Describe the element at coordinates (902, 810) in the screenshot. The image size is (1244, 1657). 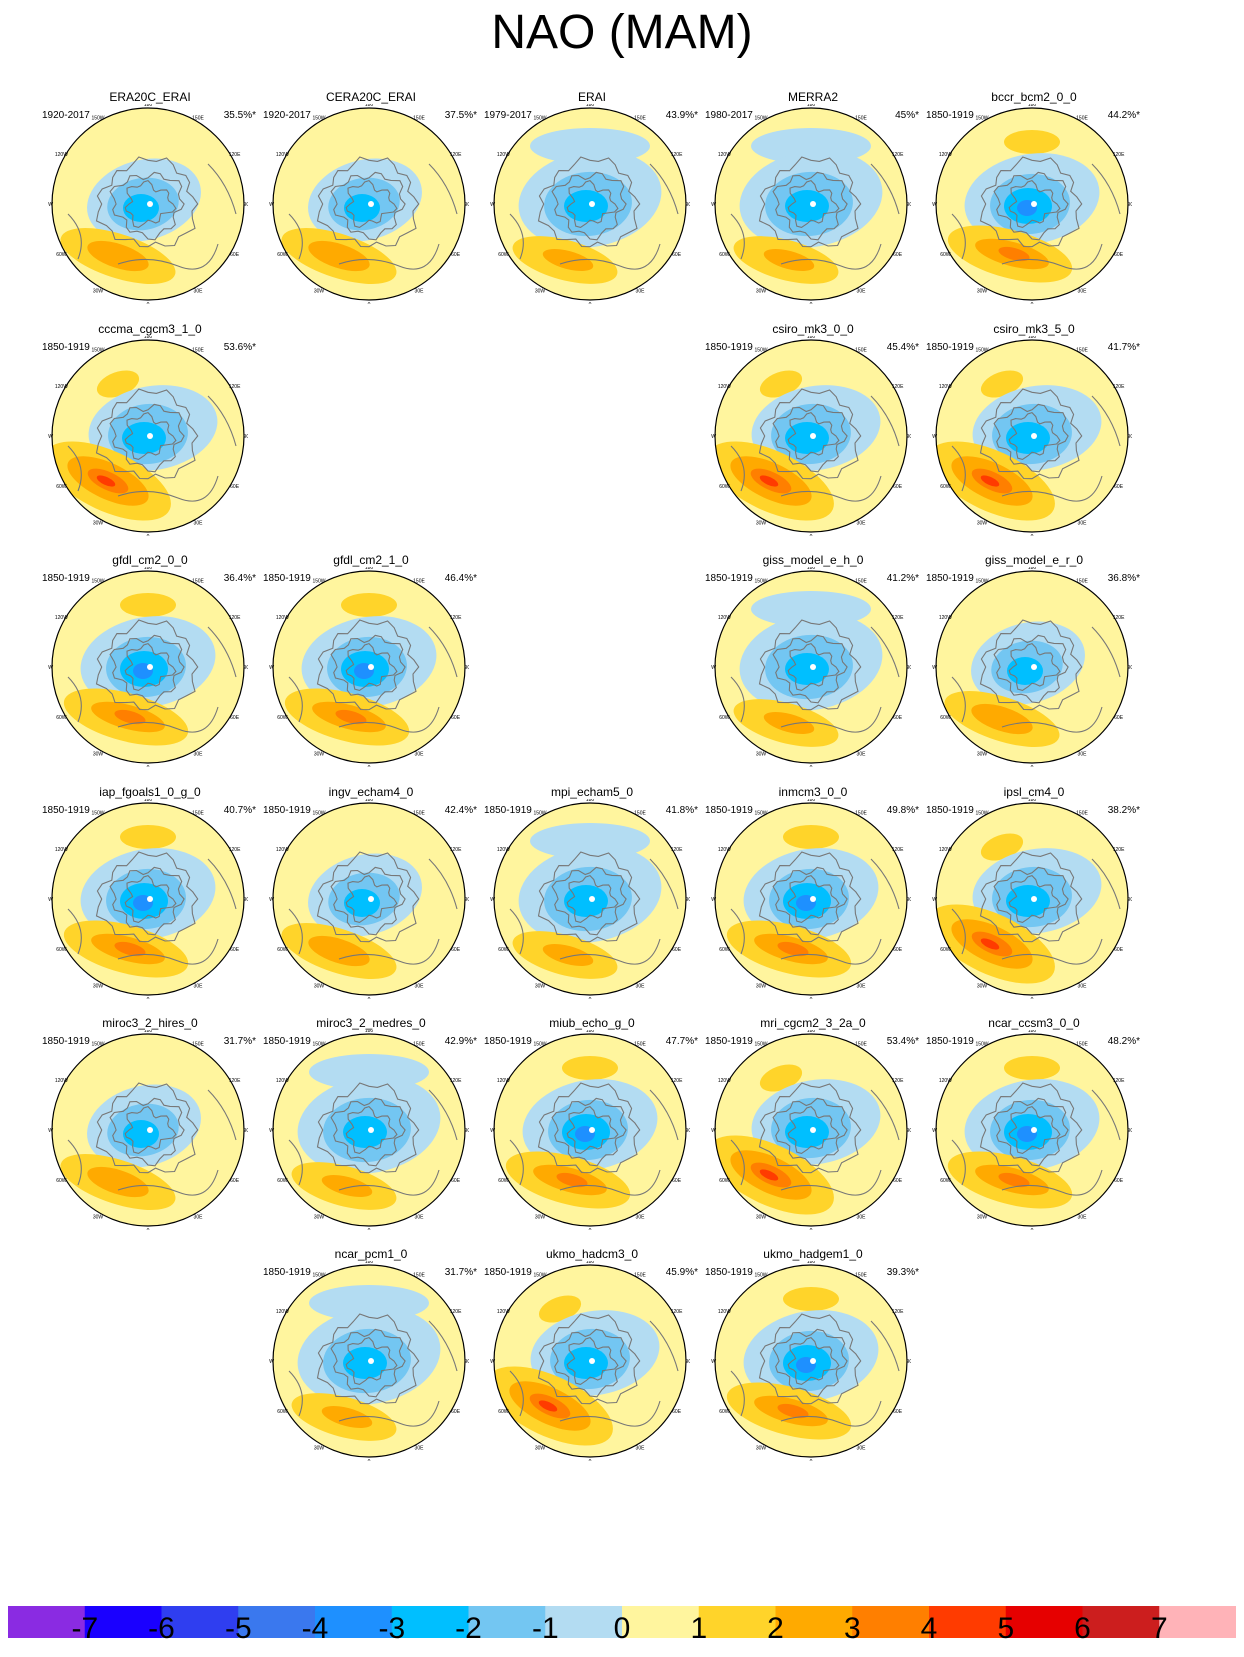
I see `panel-variance-percent: 49.8%*` at that location.